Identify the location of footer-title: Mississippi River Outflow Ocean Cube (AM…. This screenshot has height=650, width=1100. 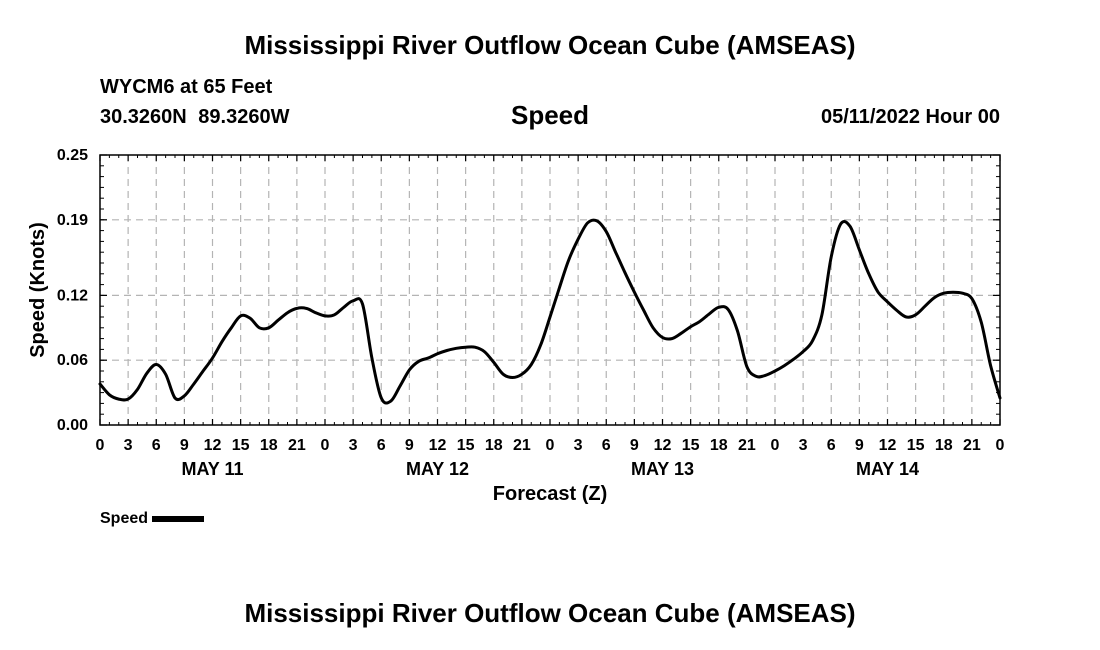
(550, 613).